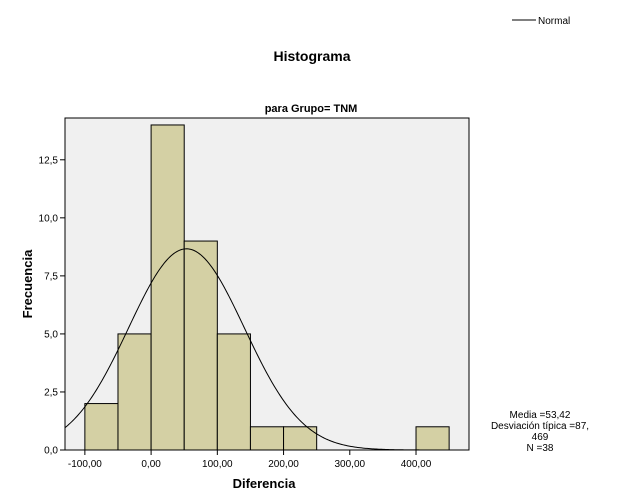 This screenshot has width=625, height=500. Describe the element at coordinates (283, 464) in the screenshot. I see `x-tick-label: 200,00` at that location.